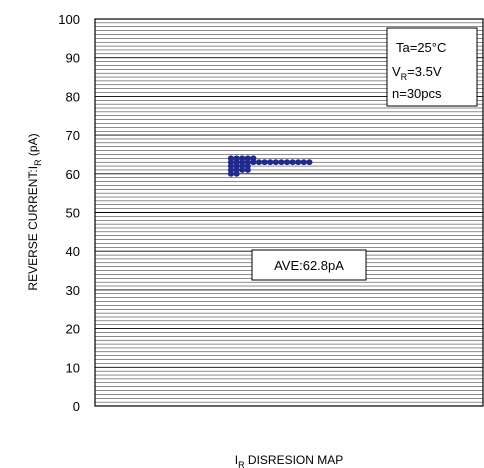 The width and height of the screenshot is (484, 468). I want to click on y-tick-label: 70, so click(73, 135).